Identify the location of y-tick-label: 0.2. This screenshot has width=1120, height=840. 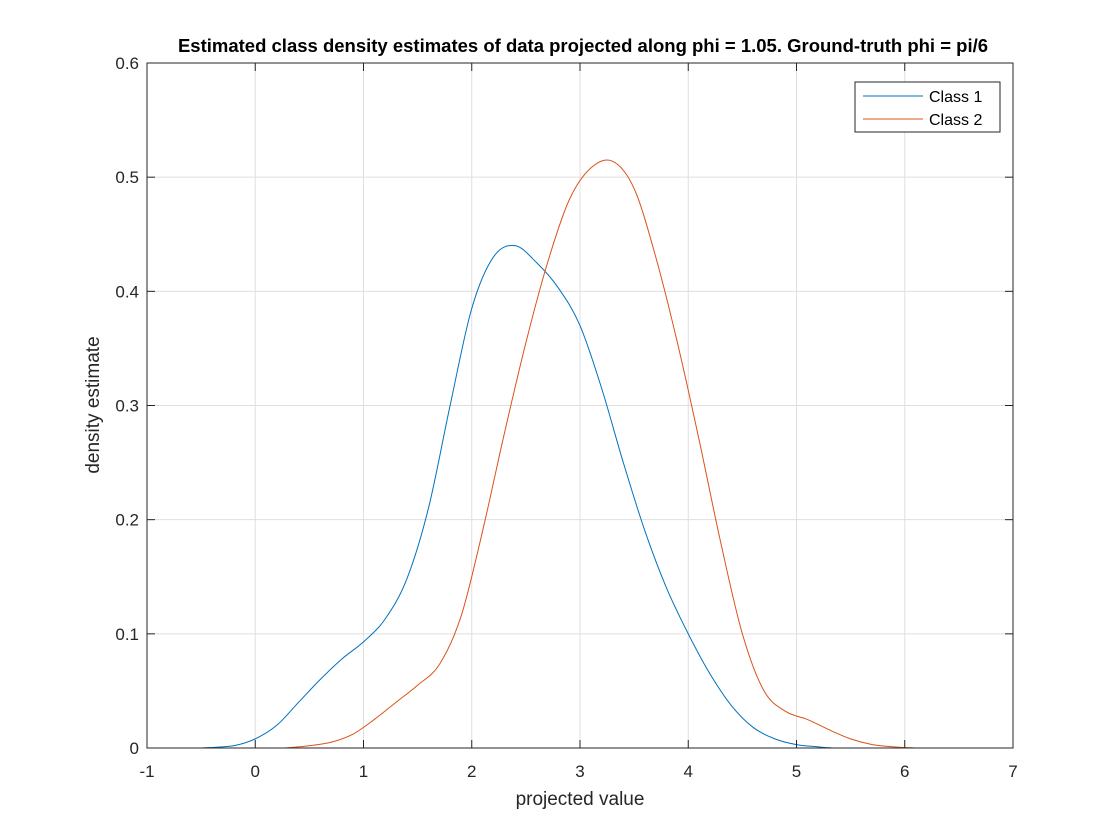
(127, 520).